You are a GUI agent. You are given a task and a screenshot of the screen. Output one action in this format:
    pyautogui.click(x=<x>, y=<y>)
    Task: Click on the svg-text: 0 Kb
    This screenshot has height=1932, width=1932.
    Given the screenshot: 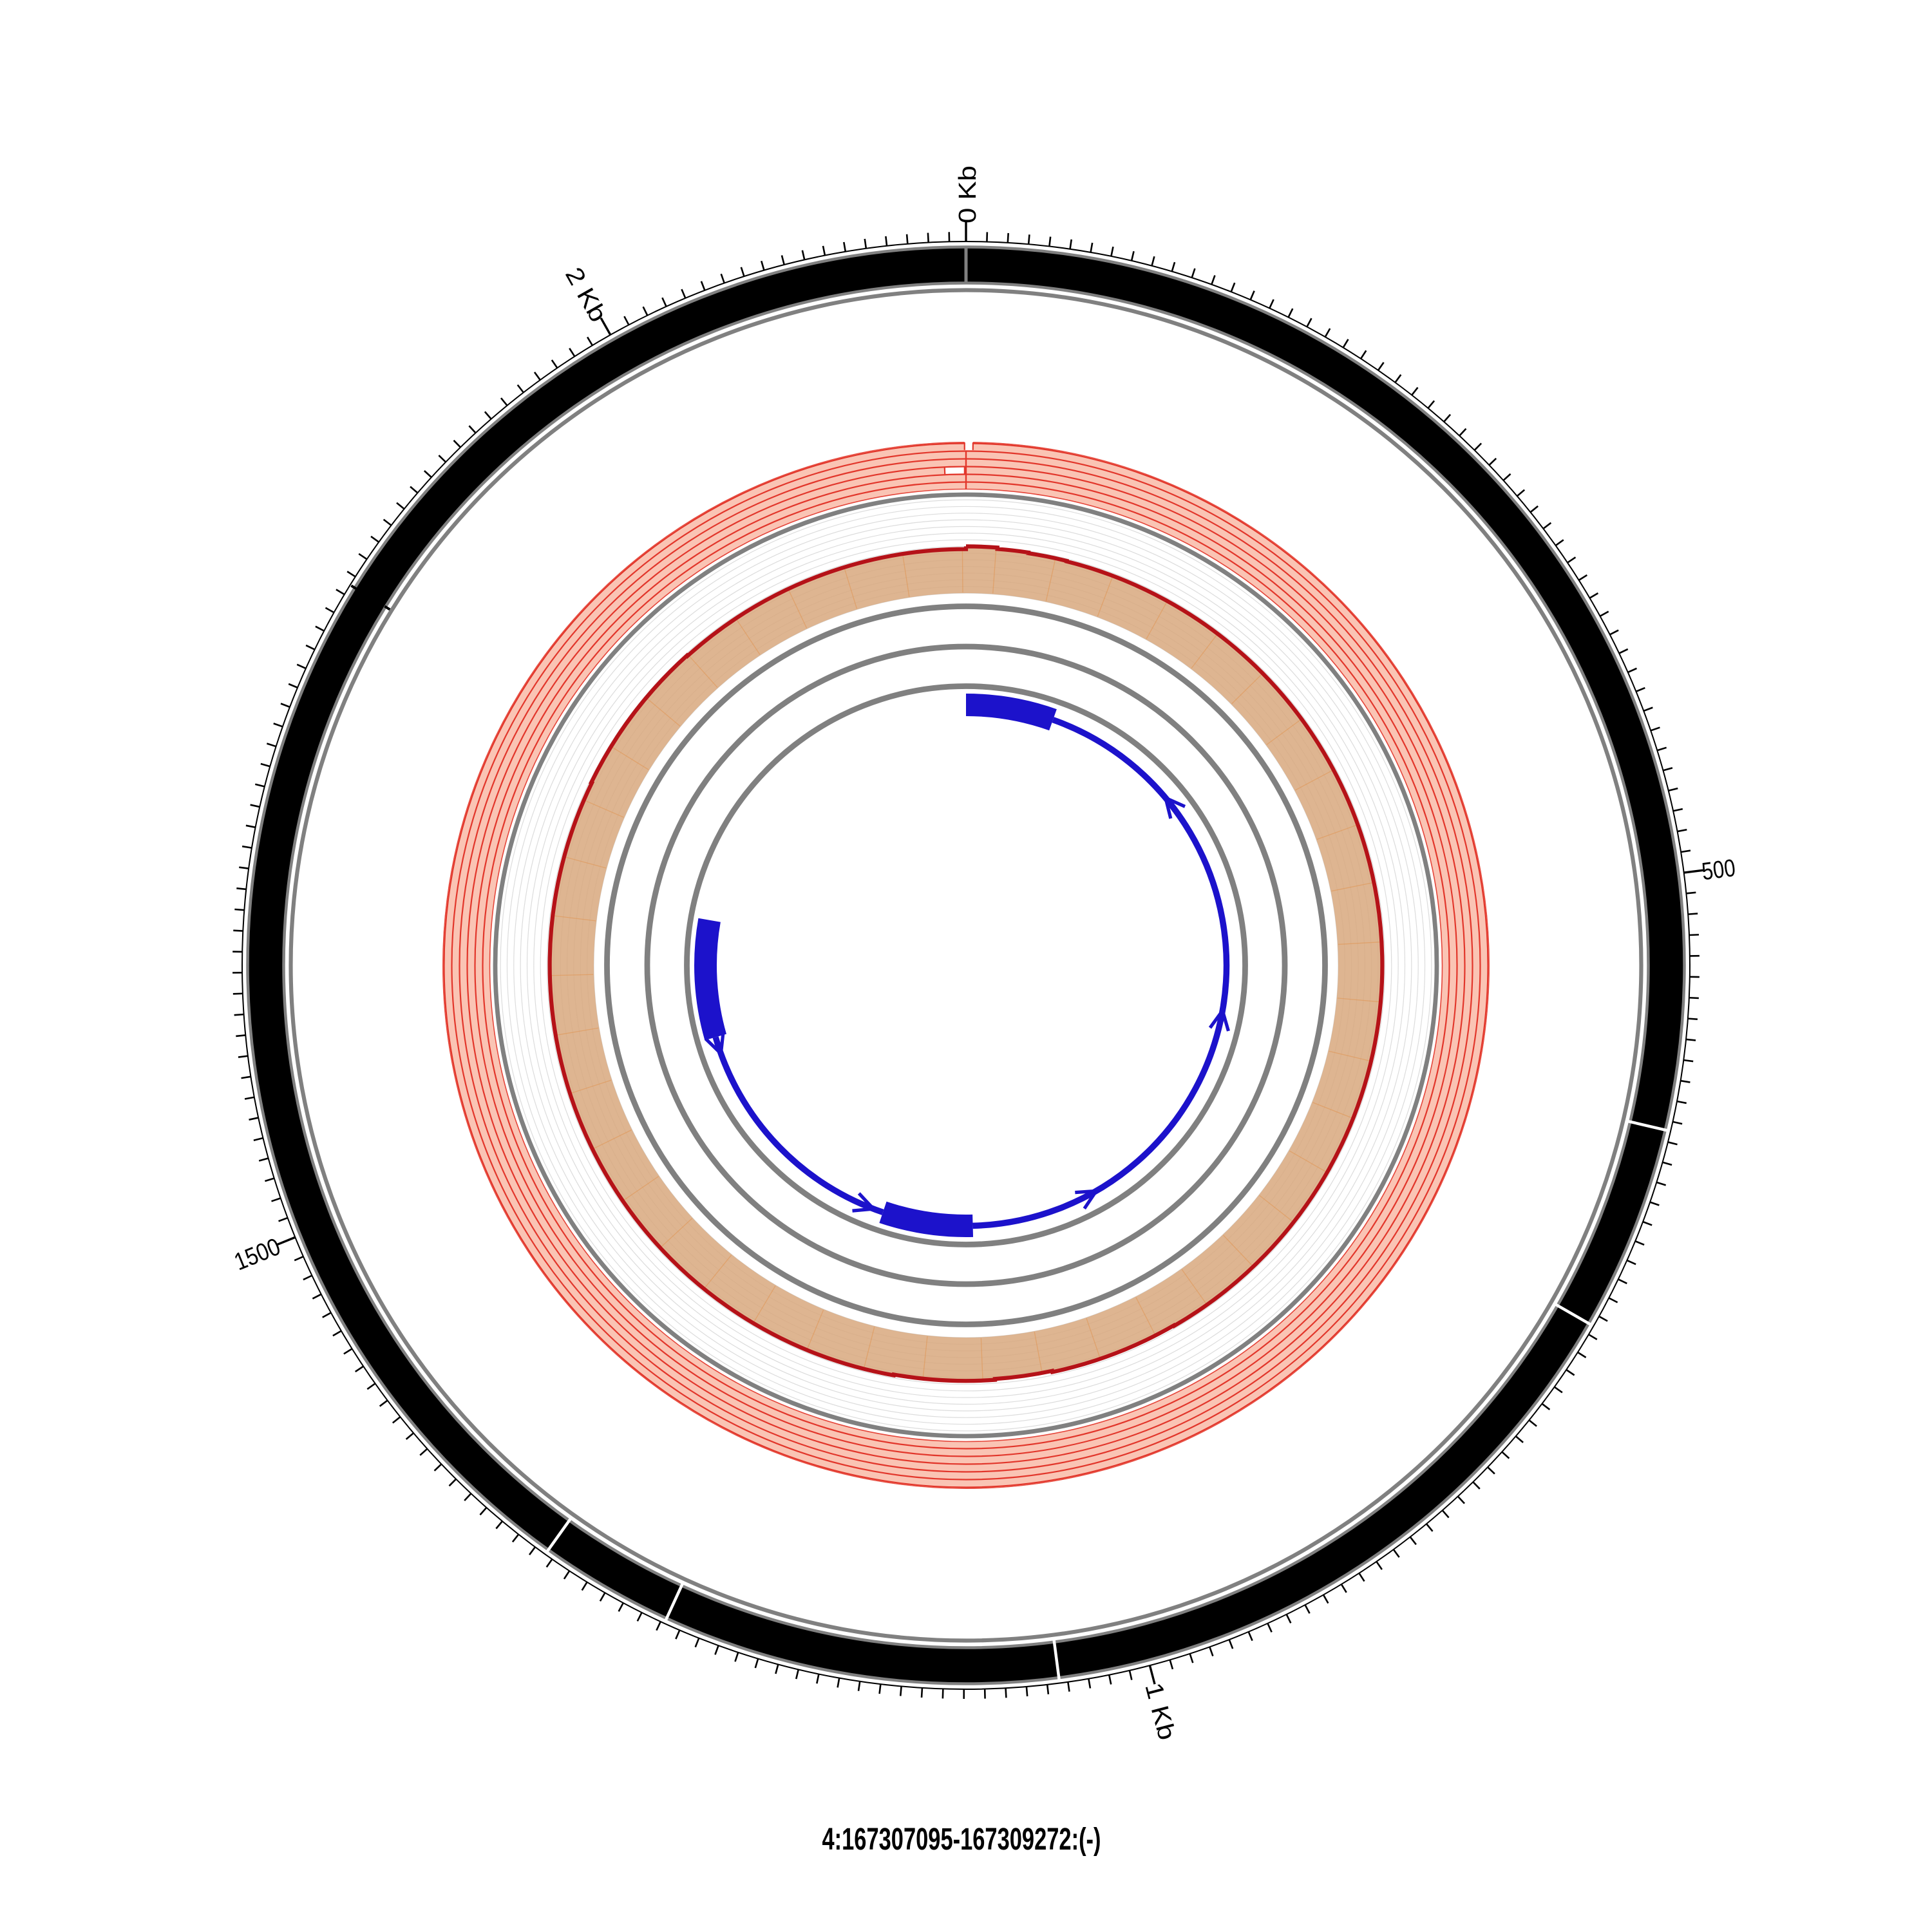 What is the action you would take?
    pyautogui.click(x=968, y=194)
    